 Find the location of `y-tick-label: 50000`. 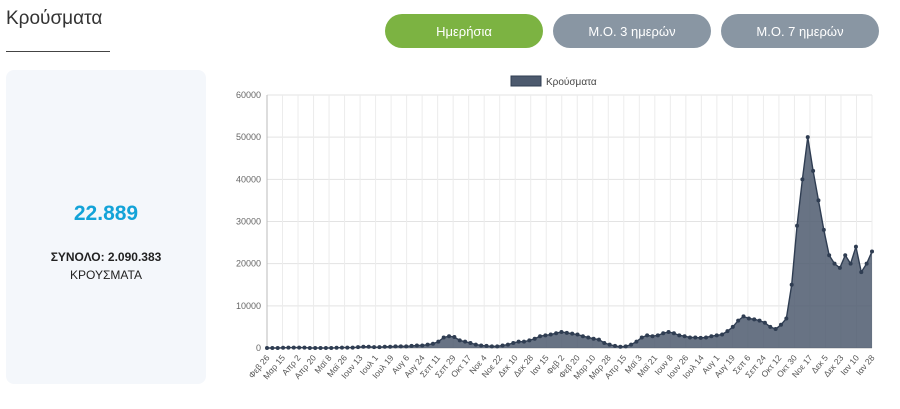

y-tick-label: 50000 is located at coordinates (248, 137).